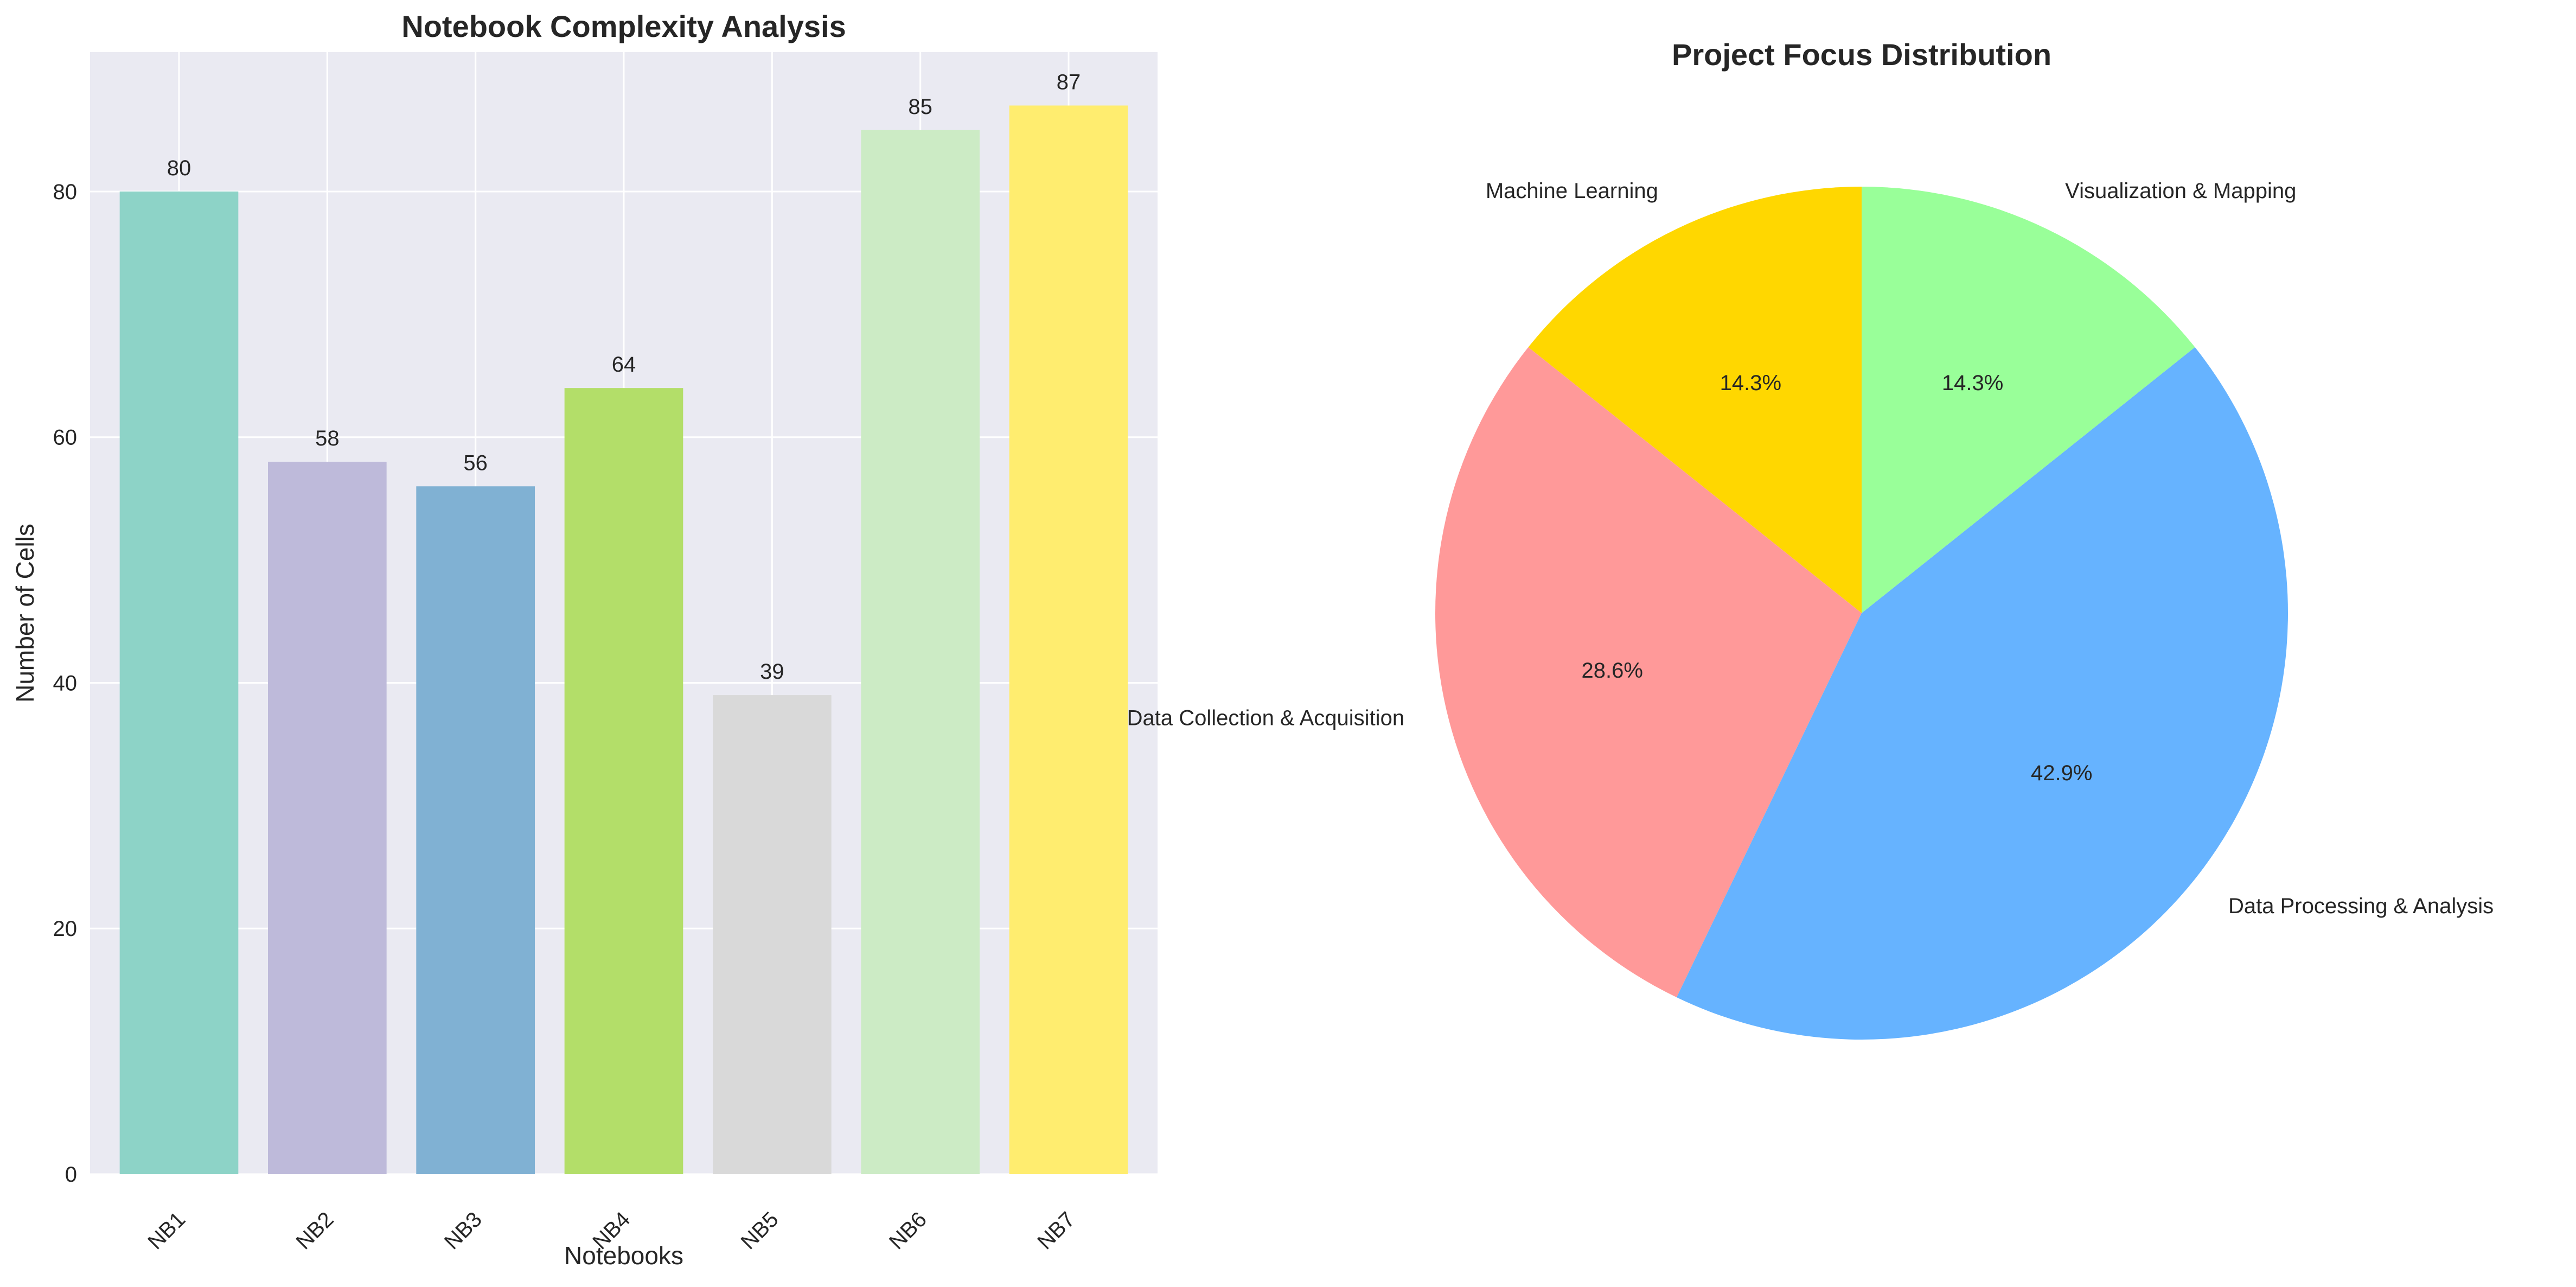 The height and width of the screenshot is (1287, 2576). I want to click on bar-data-label: 87, so click(1069, 82).